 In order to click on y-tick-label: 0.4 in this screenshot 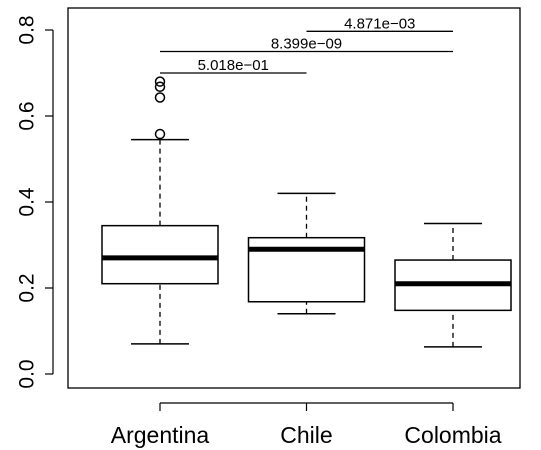, I will do `click(27, 202)`.